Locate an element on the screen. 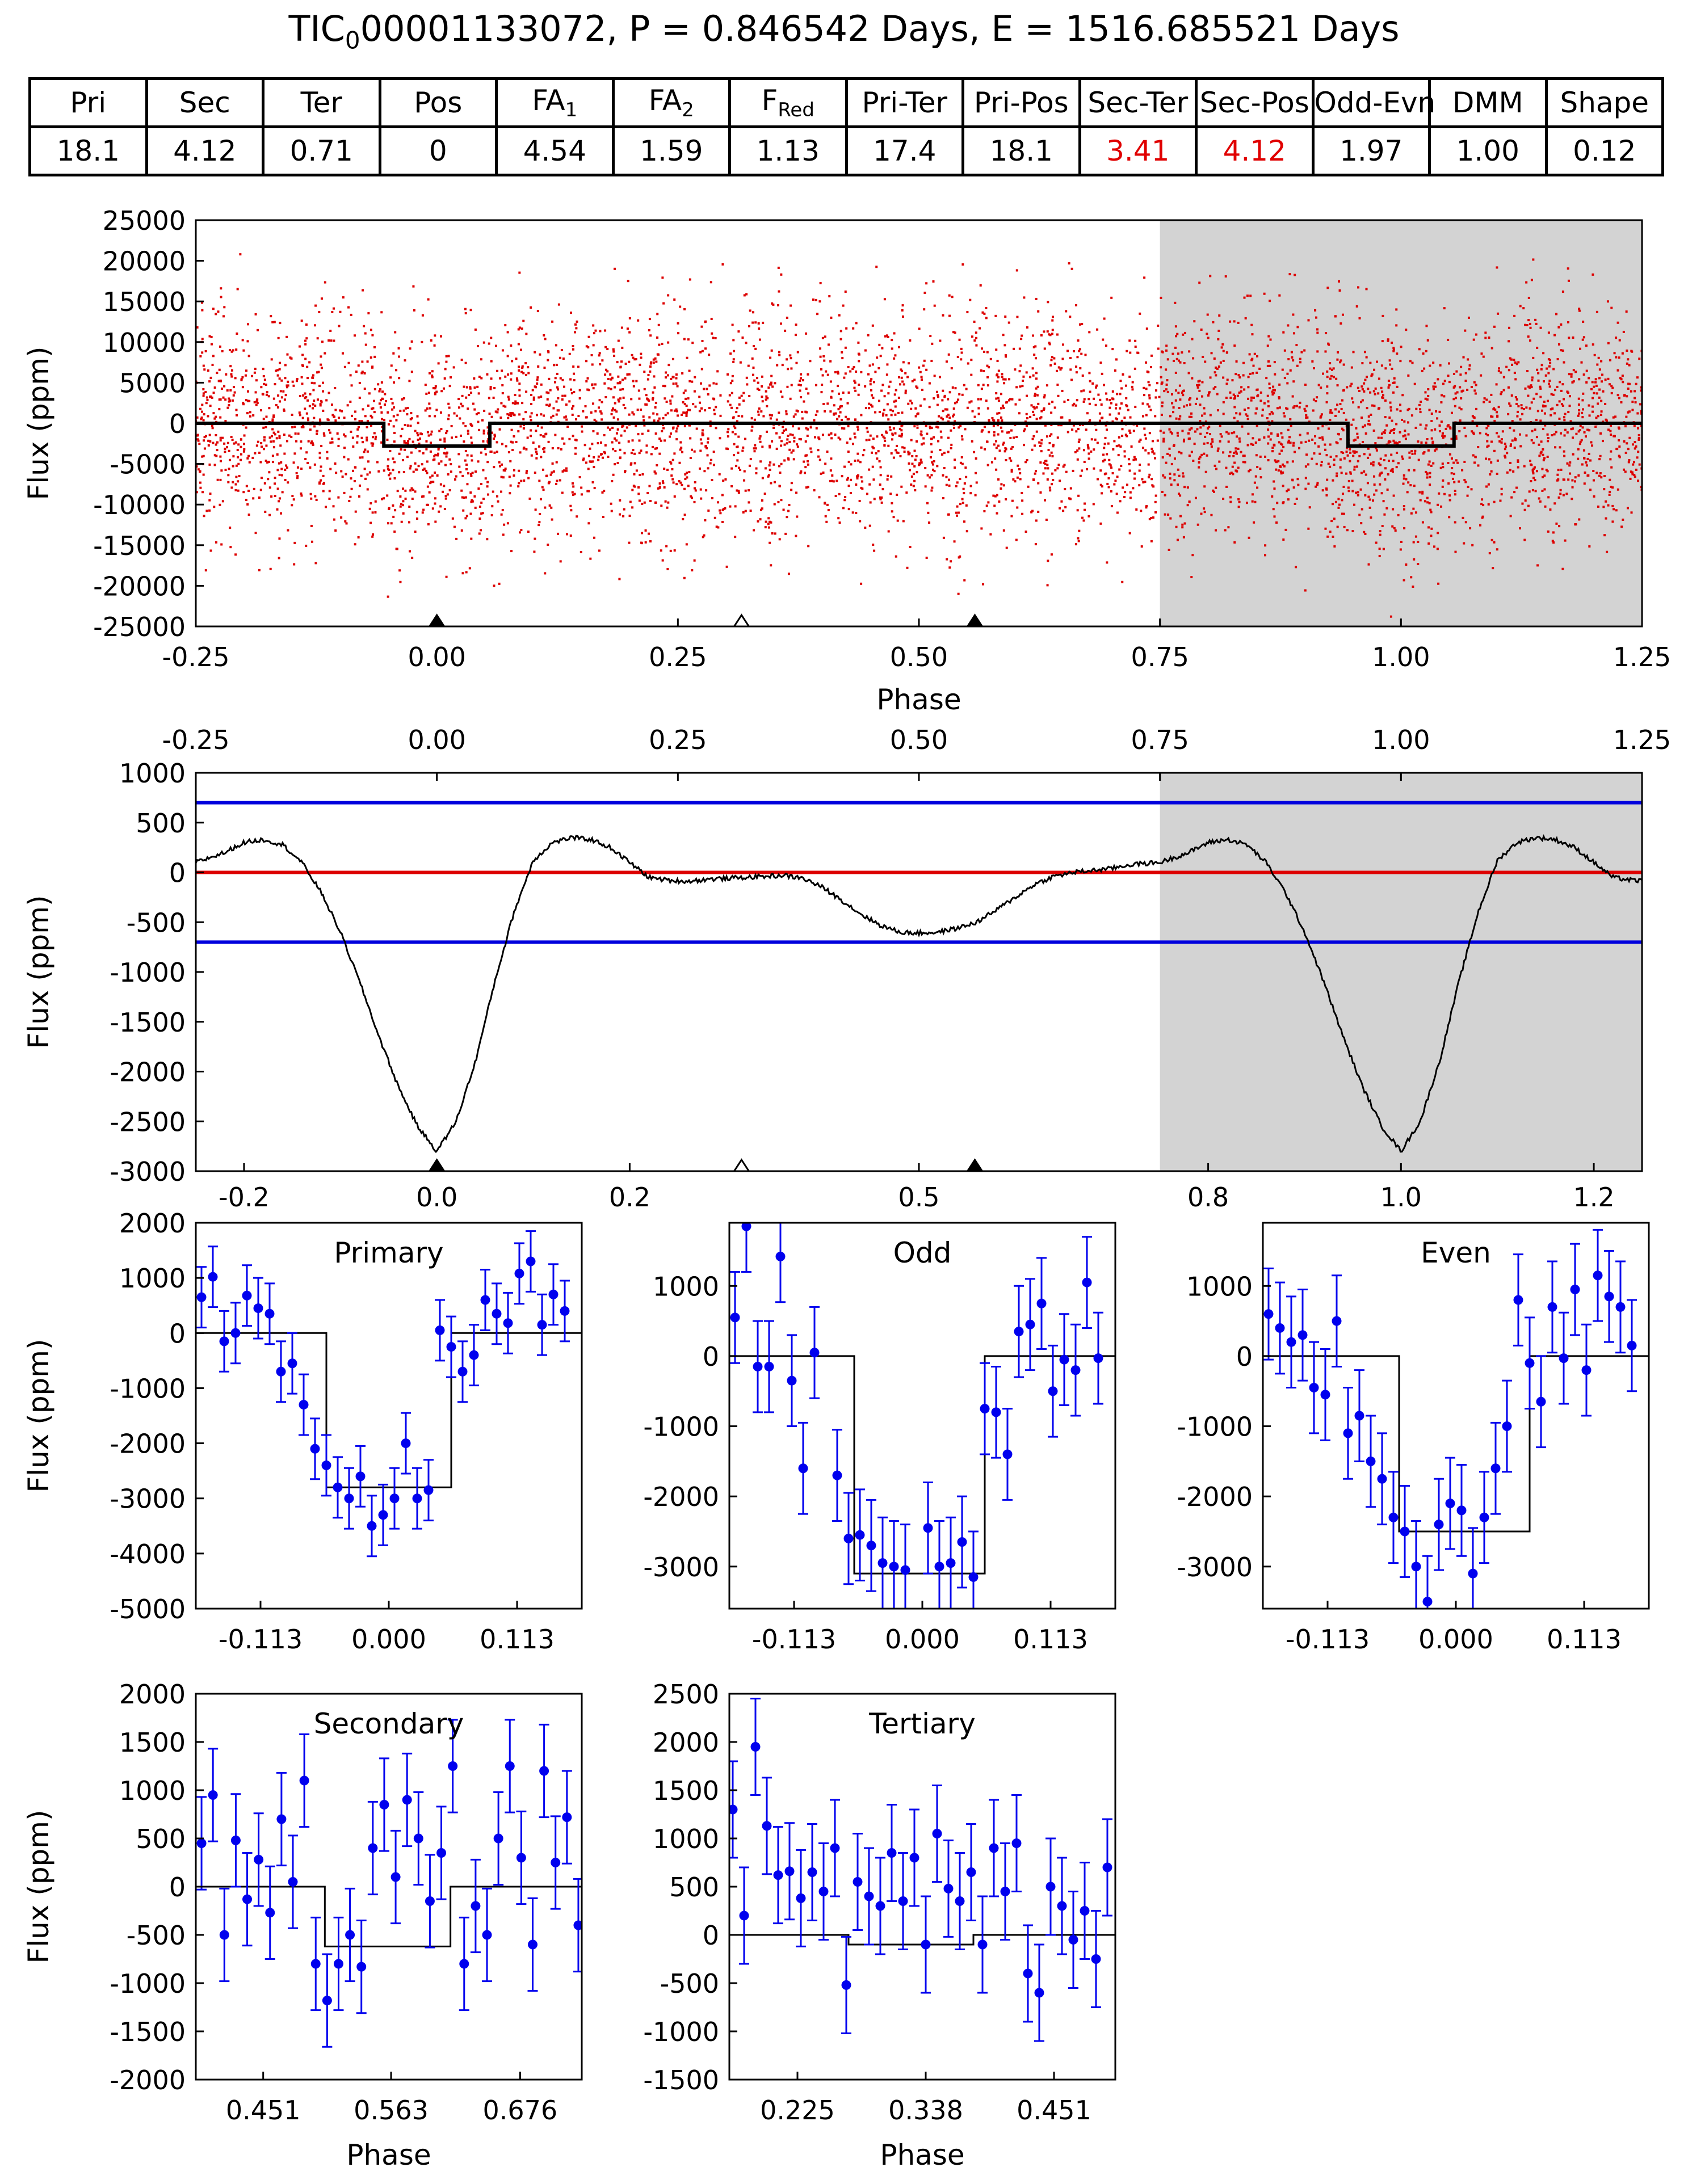 This screenshot has width=1688, height=2184. odd-data is located at coordinates (922, 1416).